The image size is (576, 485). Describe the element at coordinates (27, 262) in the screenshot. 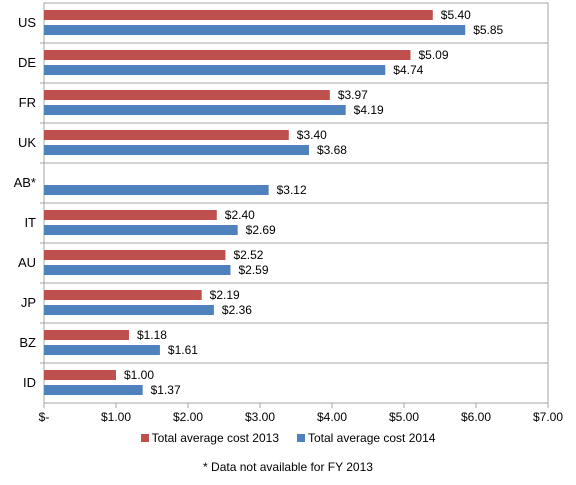

I see `category-label: AU` at that location.